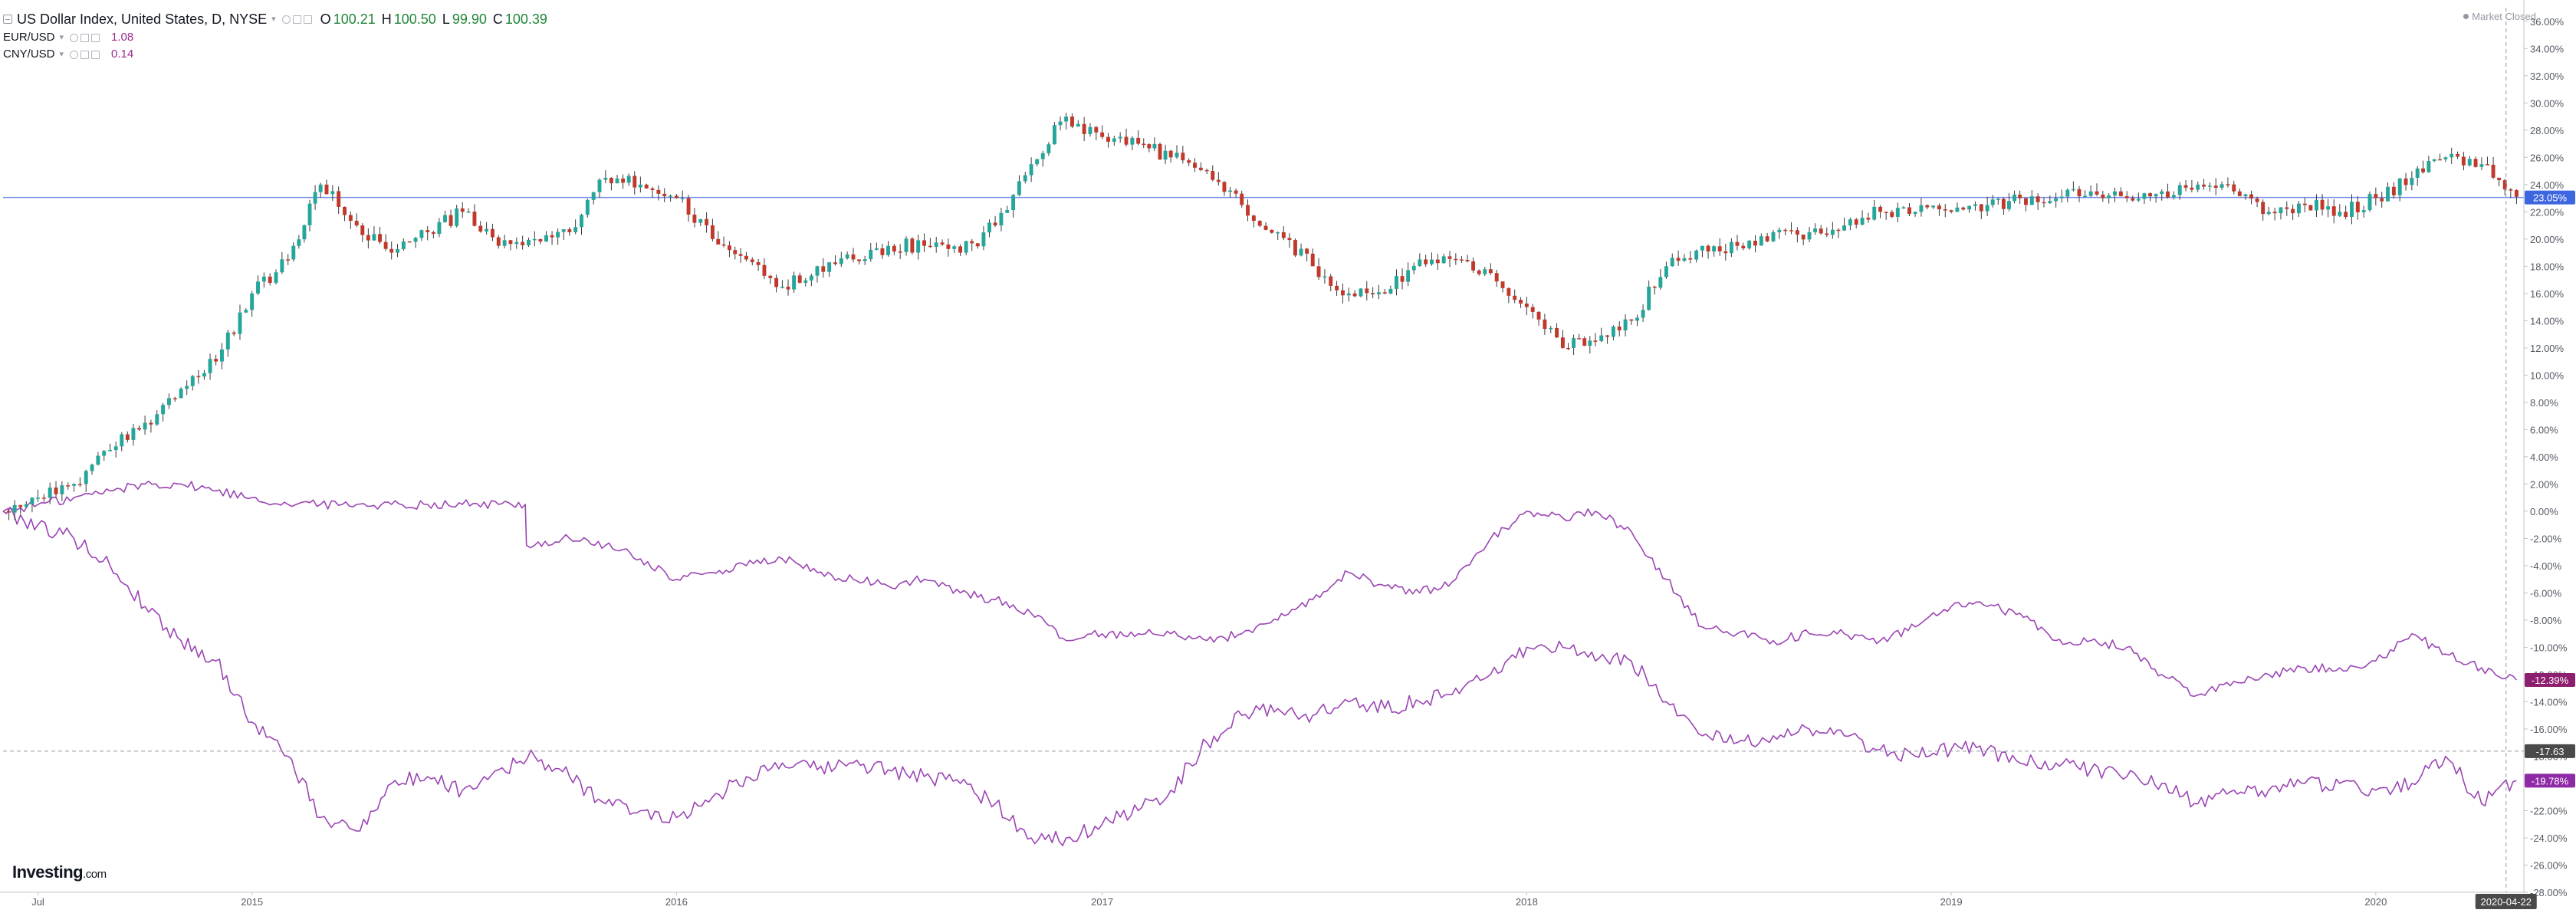 This screenshot has height=913, width=2576. Describe the element at coordinates (275, 37) in the screenshot. I see `legend-row-eur: EUR/USD ▾ 1.08` at that location.